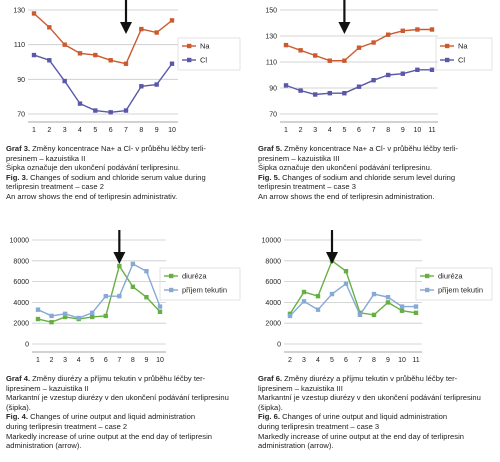 Image resolution: width=500 pixels, height=462 pixels. What do you see at coordinates (55, 187) in the screenshot?
I see `fig-text-line: terlipresin treatment – case 2` at bounding box center [55, 187].